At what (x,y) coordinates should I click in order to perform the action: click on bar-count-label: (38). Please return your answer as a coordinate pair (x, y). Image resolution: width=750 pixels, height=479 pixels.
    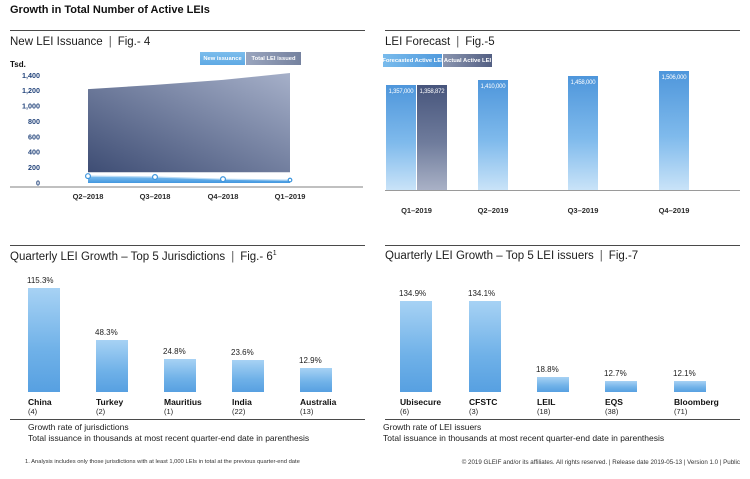
    Looking at the image, I should click on (612, 411).